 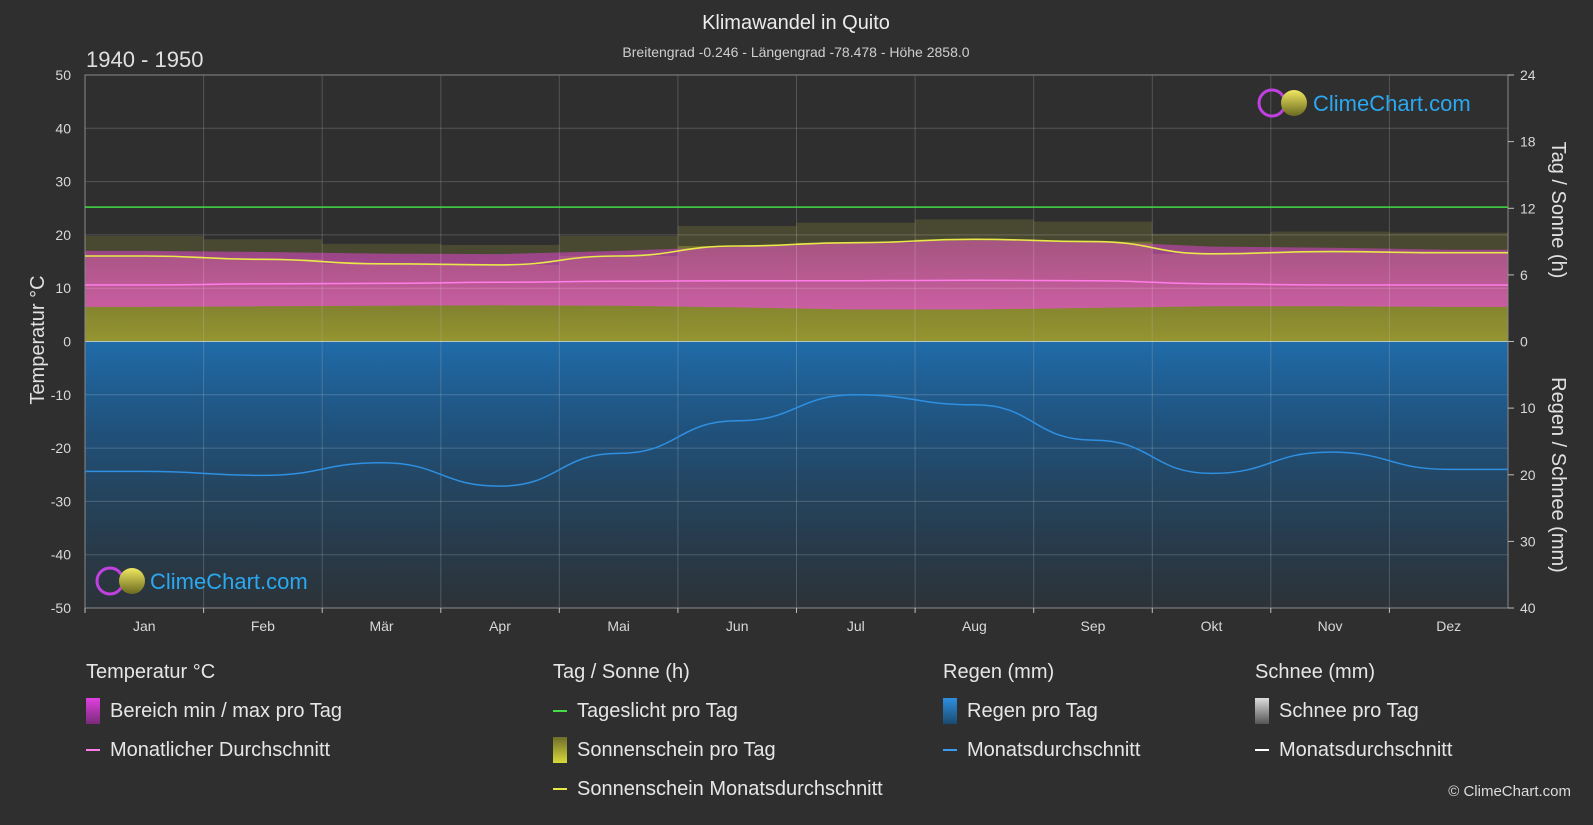 I want to click on y-right-bottom-tick-label: 20, so click(x=1528, y=475).